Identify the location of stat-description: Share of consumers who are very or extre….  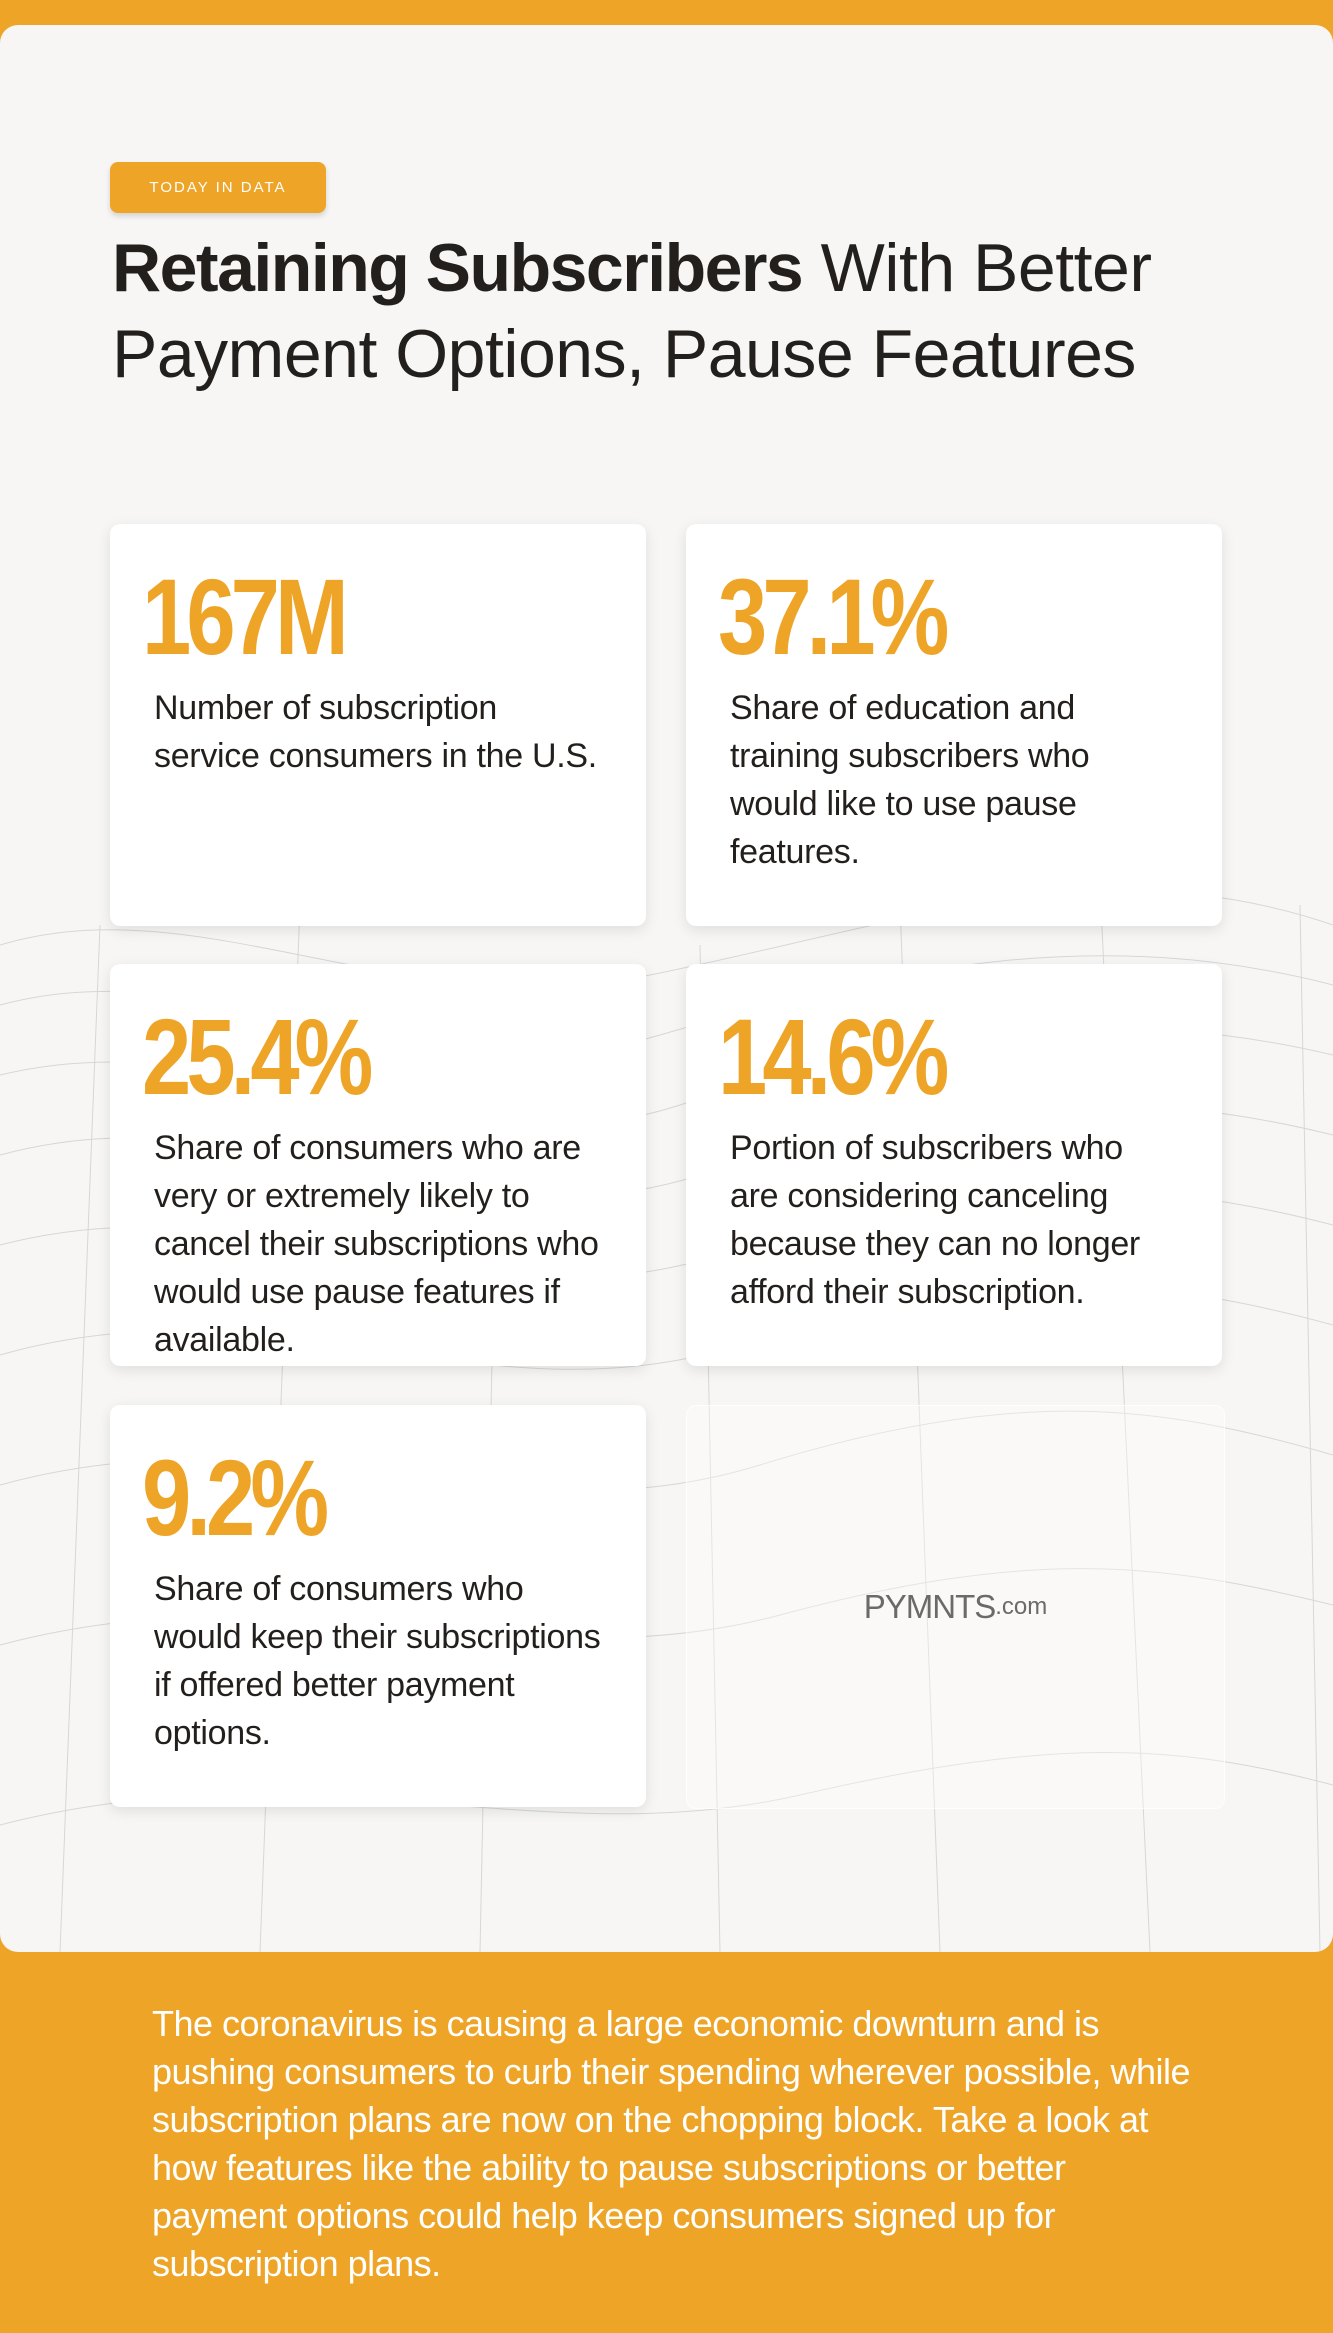
(376, 1244).